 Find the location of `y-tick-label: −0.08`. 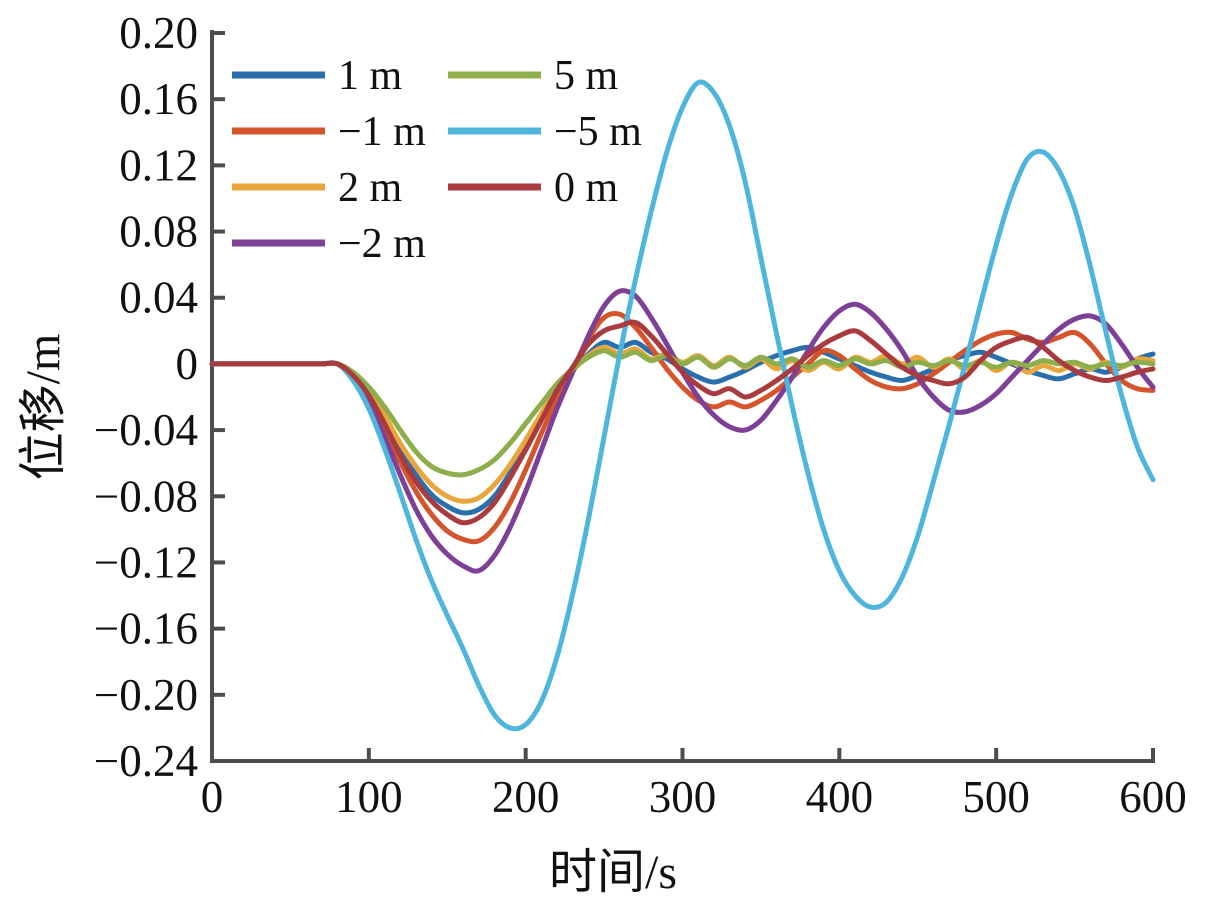

y-tick-label: −0.08 is located at coordinates (146, 496).